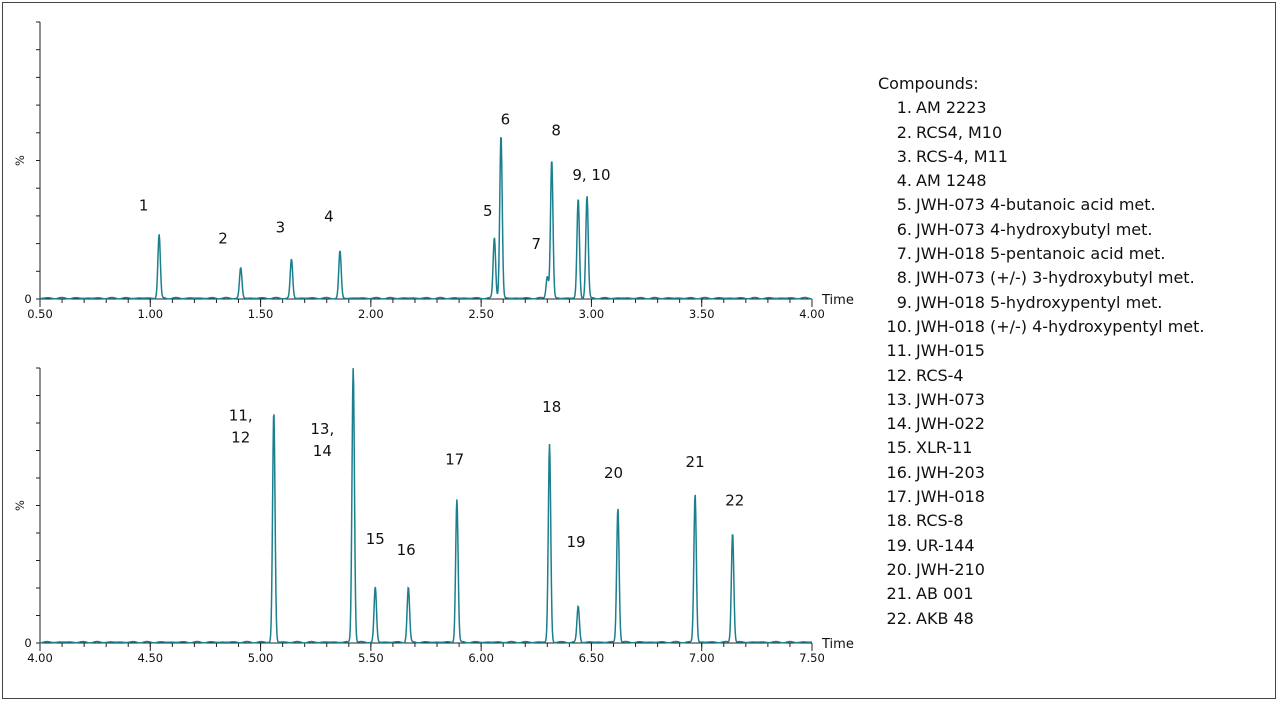 The image size is (1280, 703). What do you see at coordinates (1041, 157) in the screenshot?
I see `legend-item: 3. RCS-4, M11` at bounding box center [1041, 157].